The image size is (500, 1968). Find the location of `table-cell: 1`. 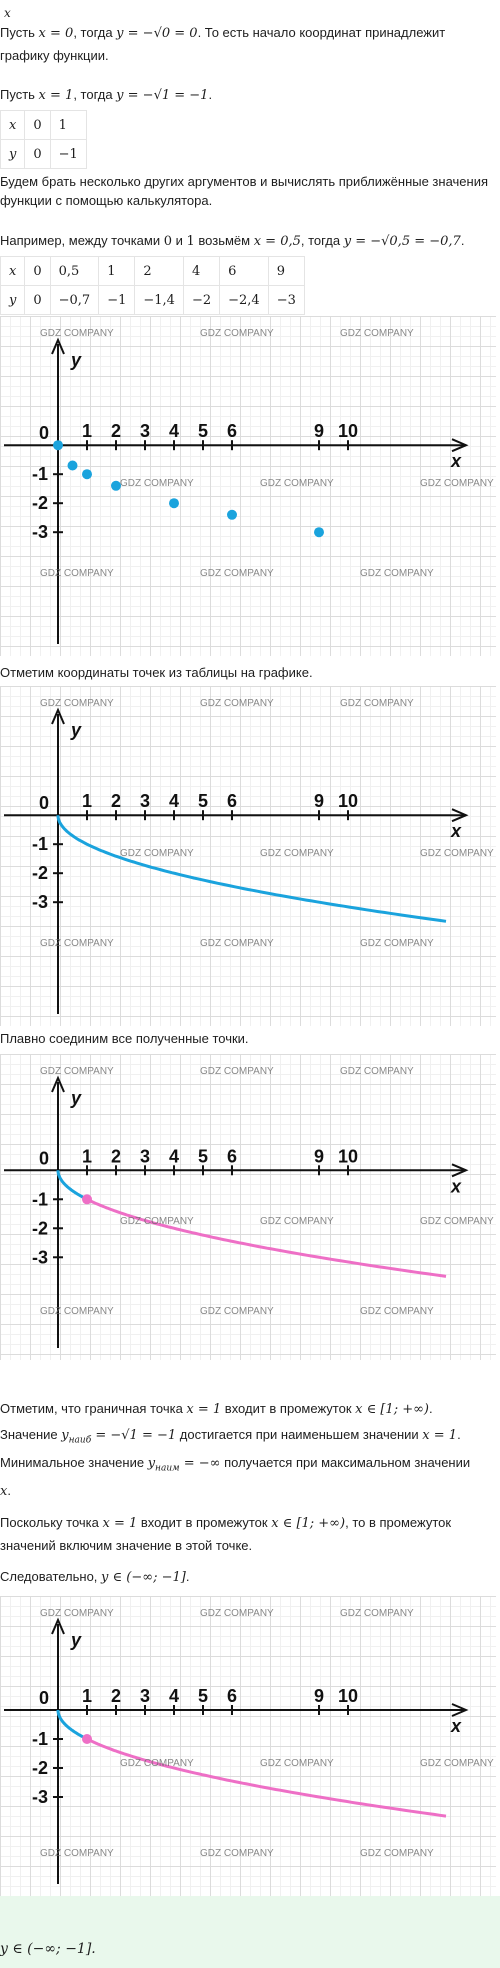

table-cell: 1 is located at coordinates (117, 271).